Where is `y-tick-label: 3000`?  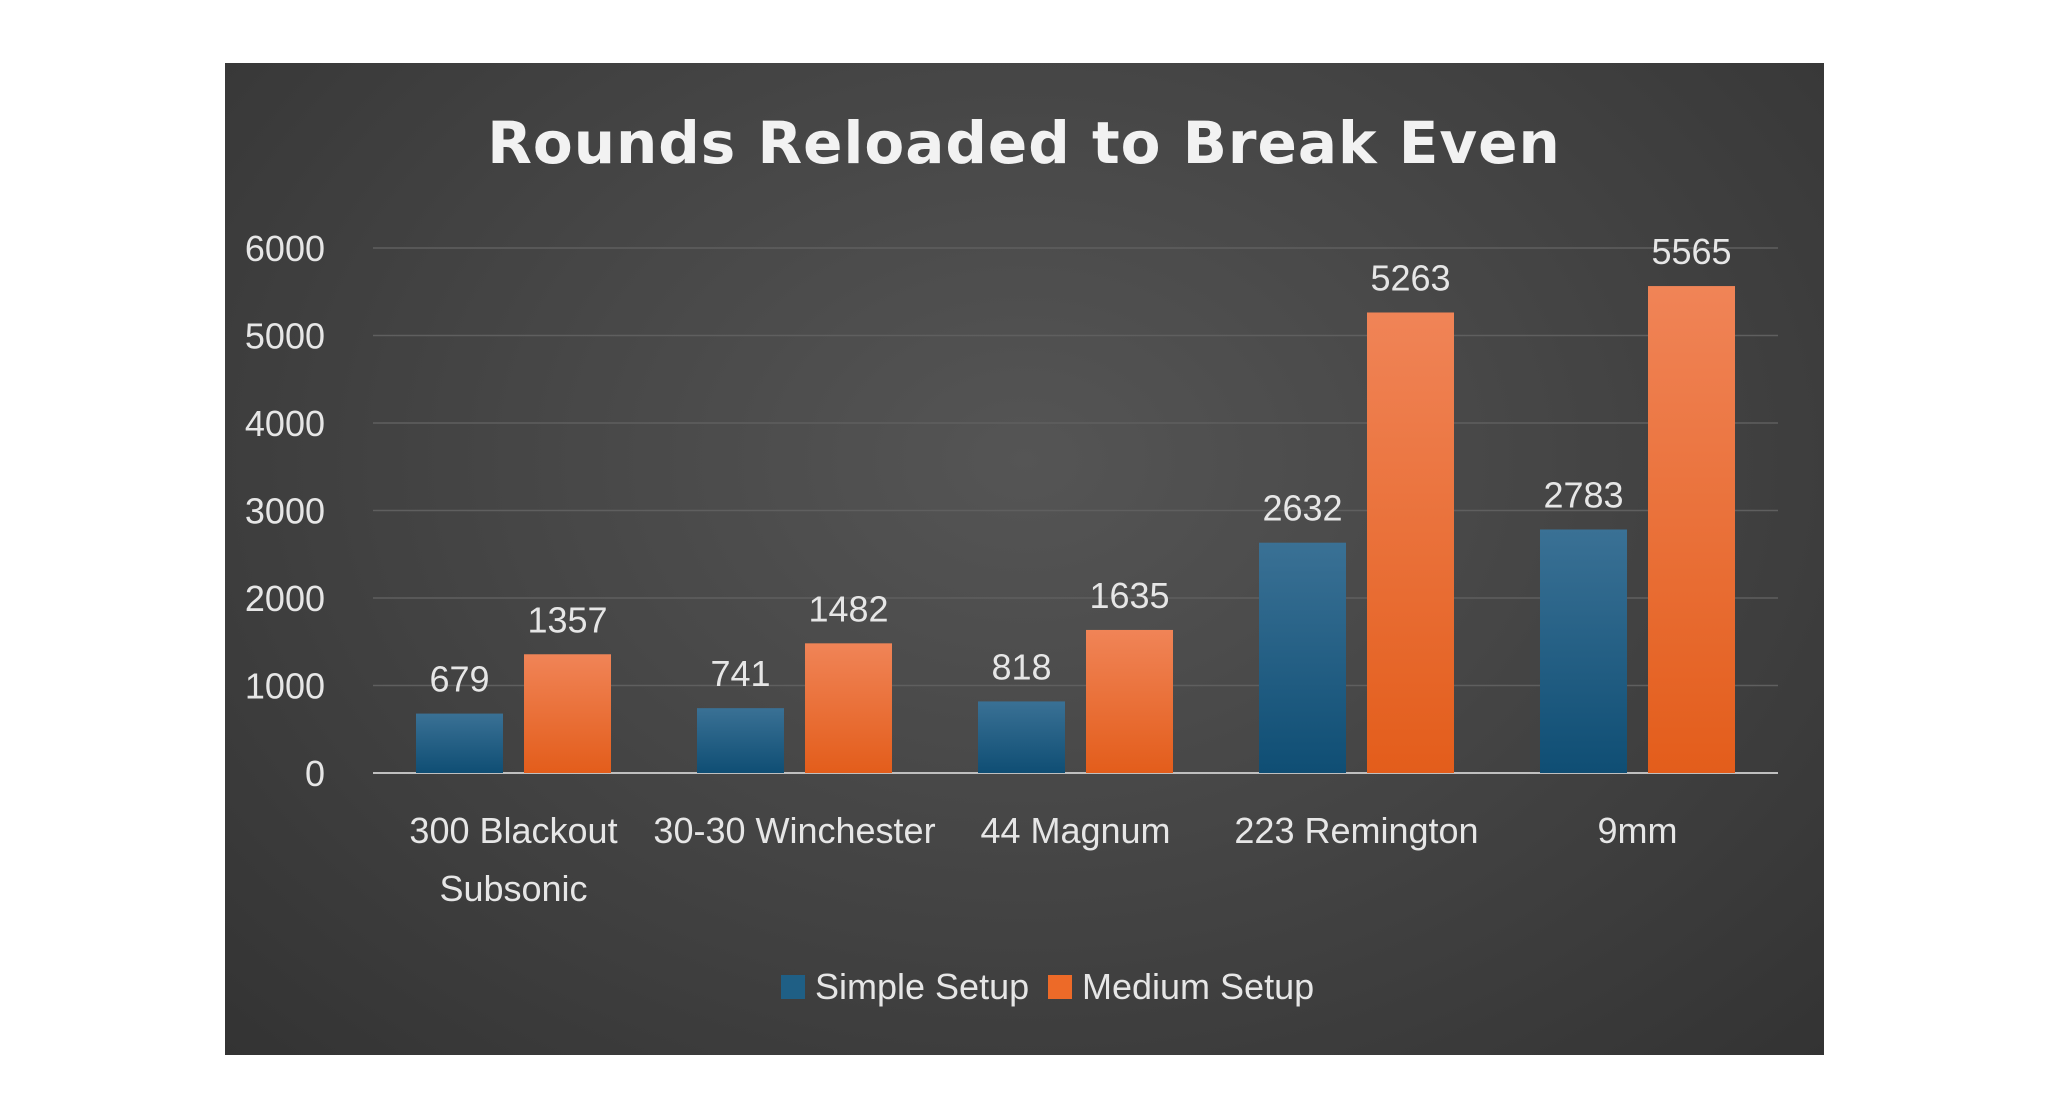
y-tick-label: 3000 is located at coordinates (285, 511).